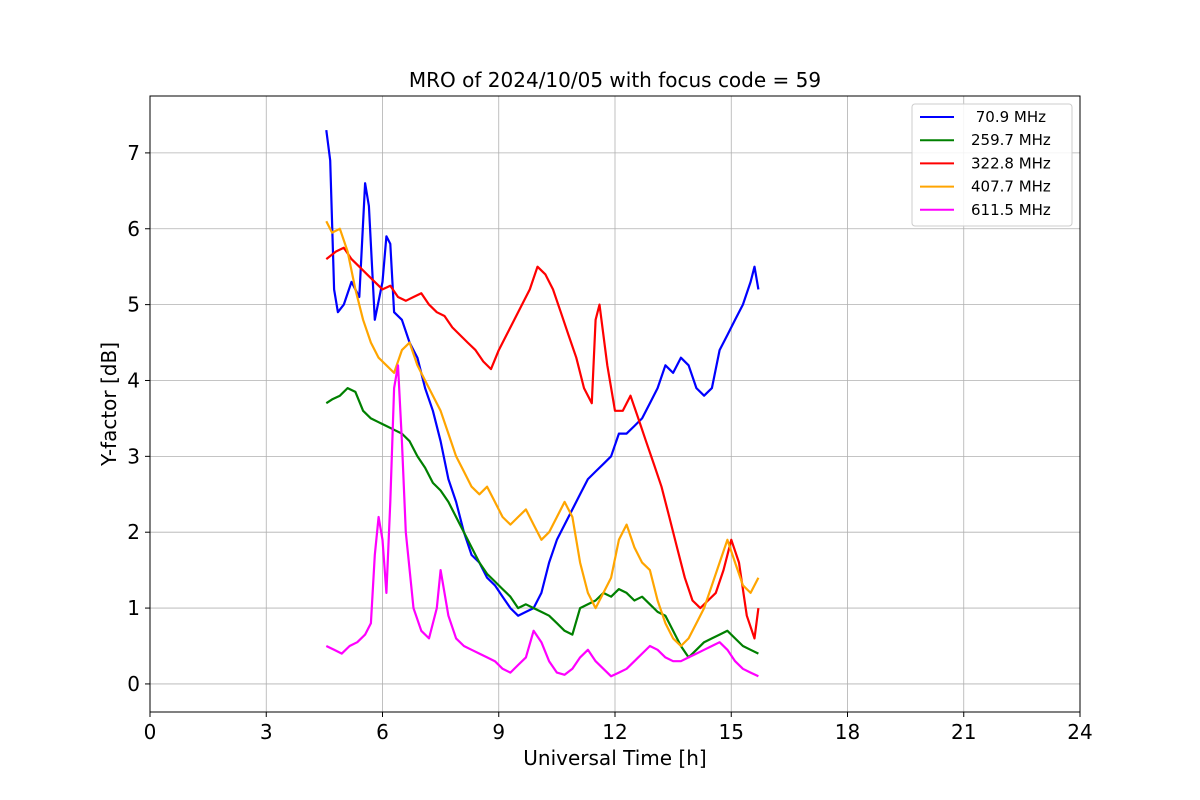 The image size is (1200, 800). What do you see at coordinates (1079, 732) in the screenshot?
I see `x-tick-label: 24` at bounding box center [1079, 732].